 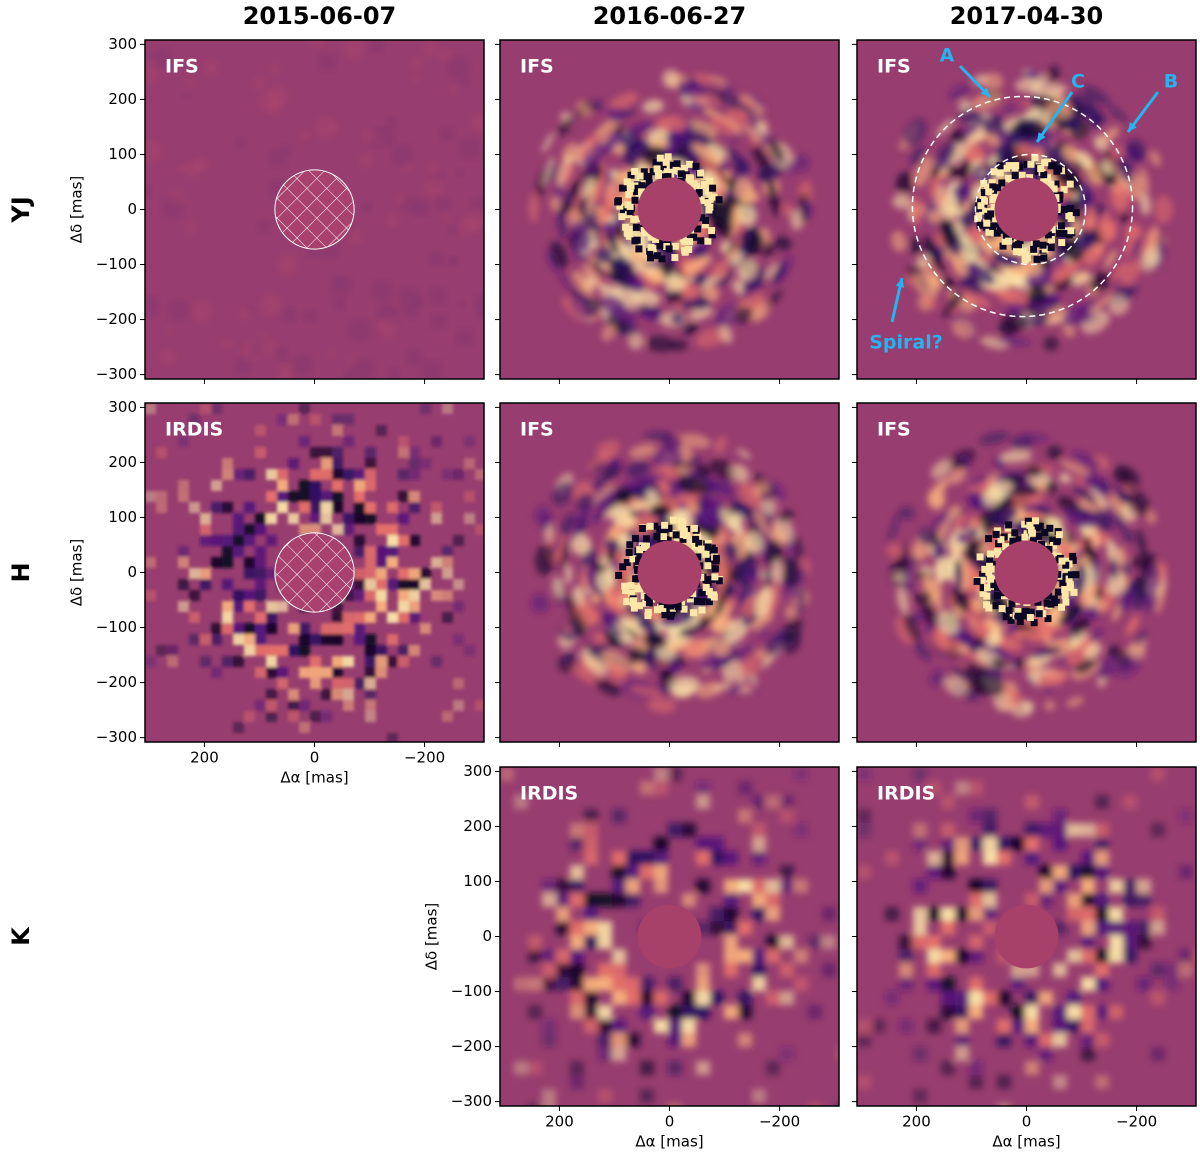 I want to click on image, so click(x=669, y=936).